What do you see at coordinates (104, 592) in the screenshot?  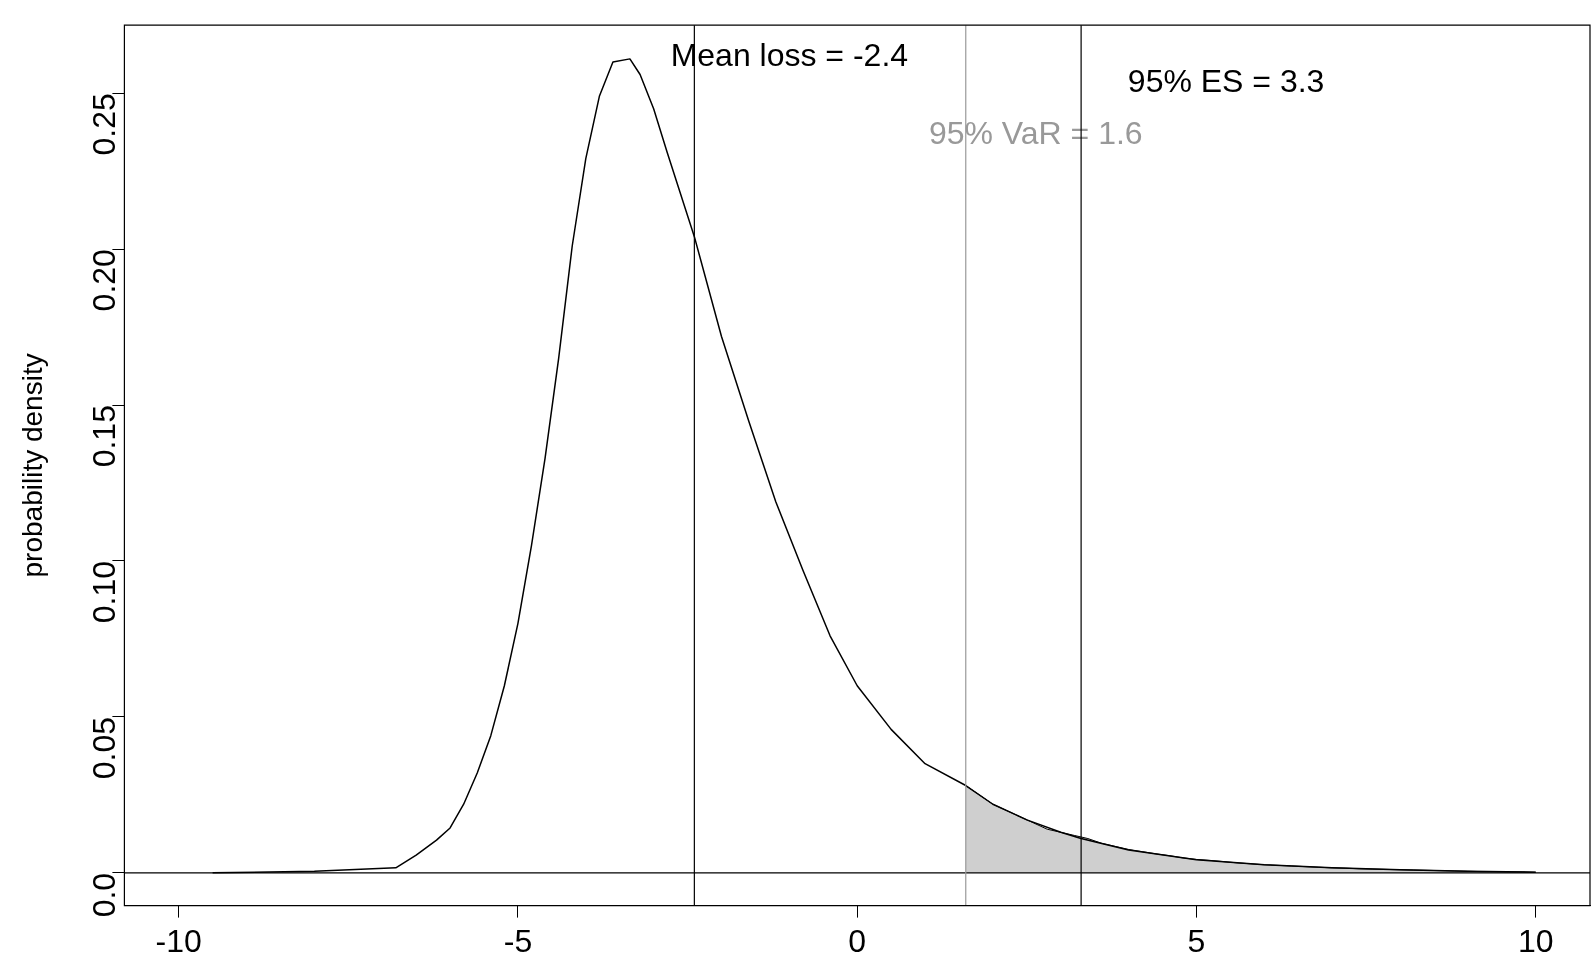 I see `y-tick-label: 0.10` at bounding box center [104, 592].